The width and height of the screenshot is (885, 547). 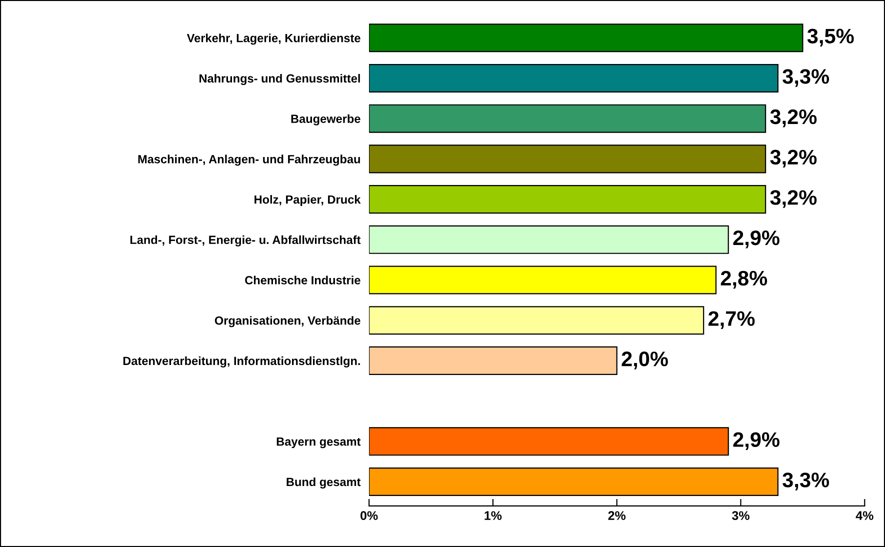 What do you see at coordinates (369, 515) in the screenshot?
I see `x-tick-label: 0%` at bounding box center [369, 515].